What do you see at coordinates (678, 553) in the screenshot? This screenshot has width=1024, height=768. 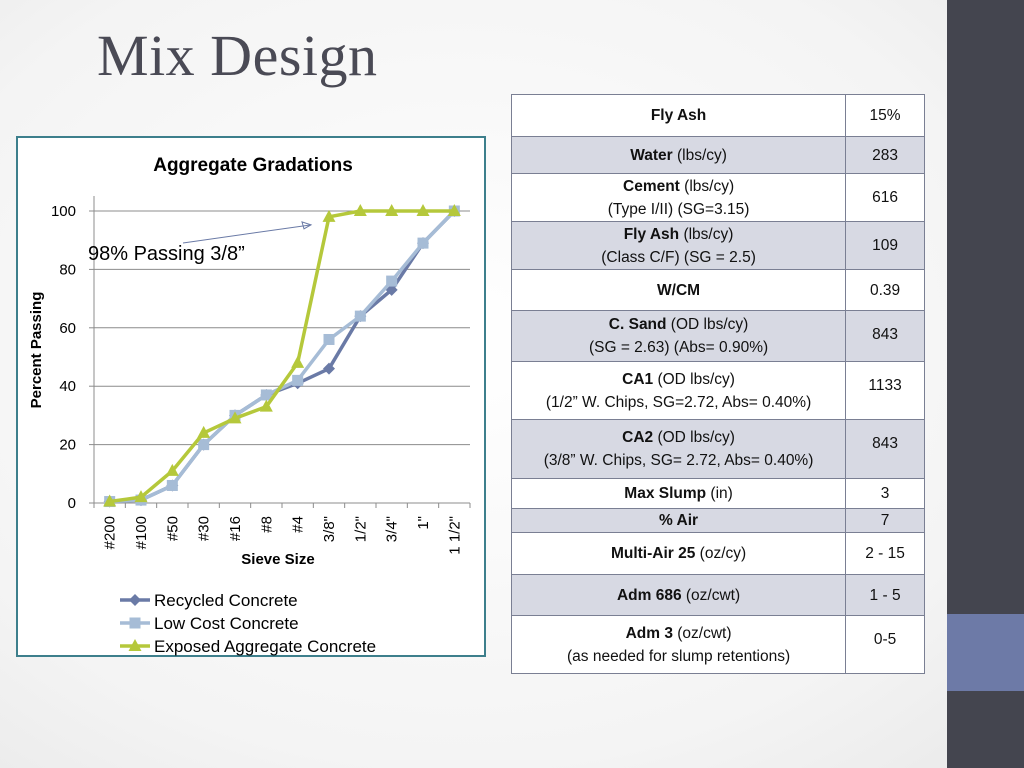 I see `param-cell: Multi-Air 25 (oz/cy)` at bounding box center [678, 553].